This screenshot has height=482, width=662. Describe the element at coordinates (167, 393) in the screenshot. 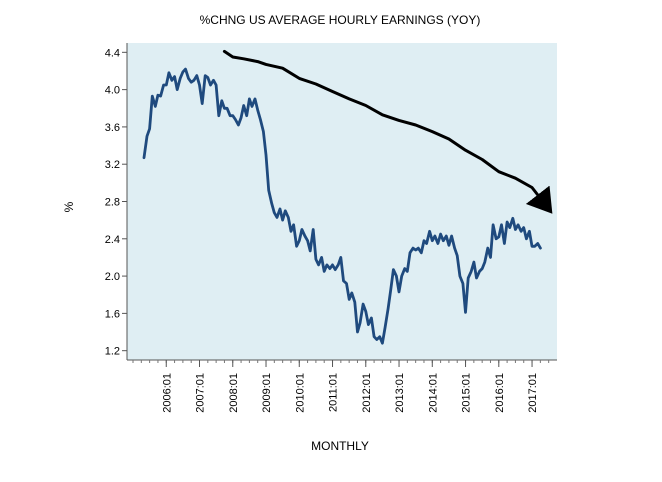

I see `x-tick-label: 2006:01` at that location.